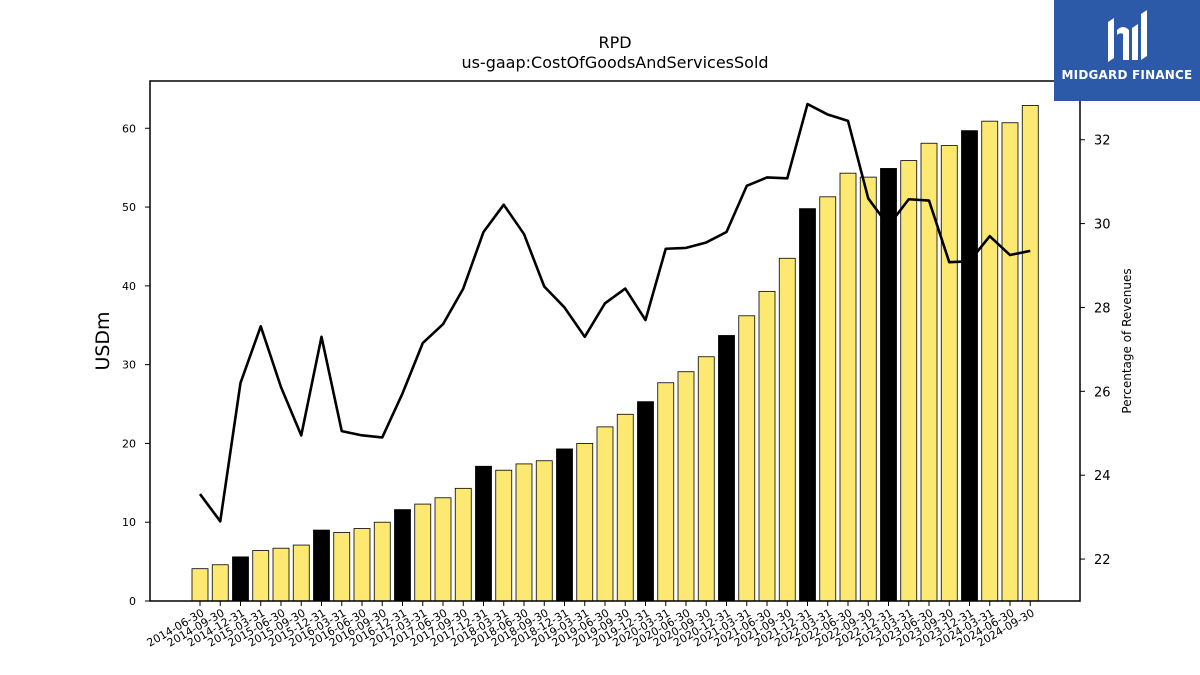 This screenshot has width=1200, height=675. I want to click on y-right-tick-label: 26, so click(1102, 392).